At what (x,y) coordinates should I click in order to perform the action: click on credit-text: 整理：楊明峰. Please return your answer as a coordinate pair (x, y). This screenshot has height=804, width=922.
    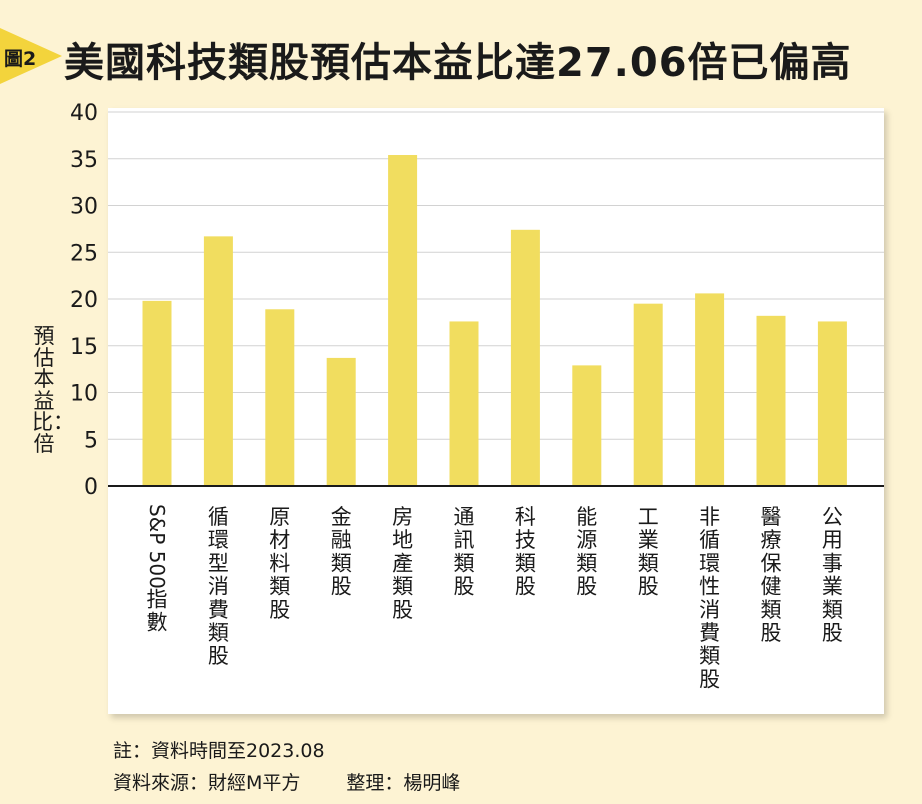
    Looking at the image, I should click on (403, 783).